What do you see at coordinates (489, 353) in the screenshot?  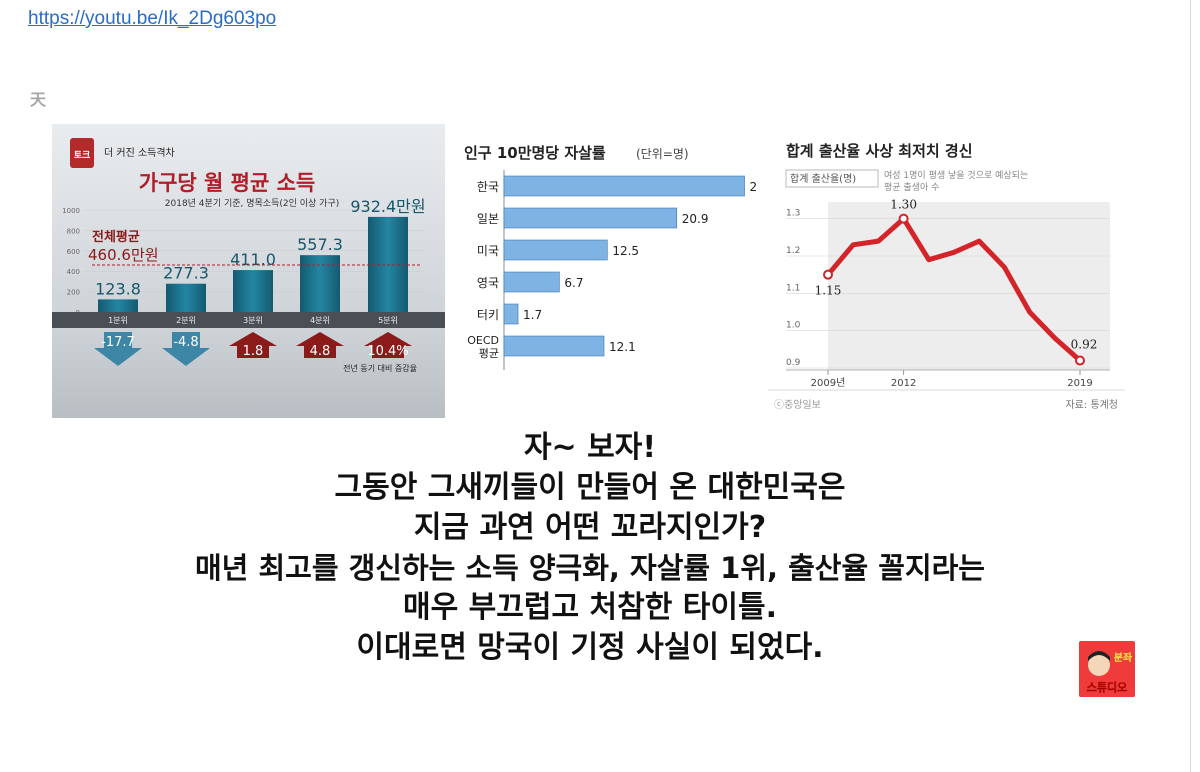 I see `suicide-category: 평균` at bounding box center [489, 353].